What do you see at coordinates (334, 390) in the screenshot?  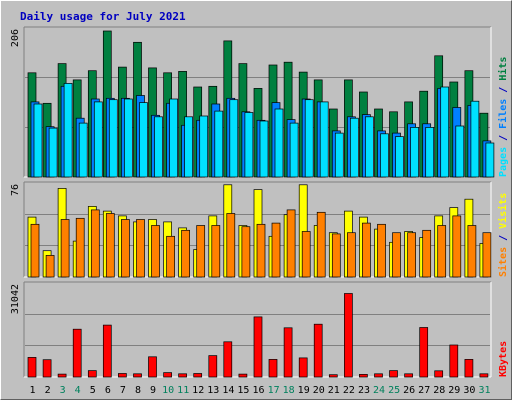 I see `day-label-21: 21` at bounding box center [334, 390].